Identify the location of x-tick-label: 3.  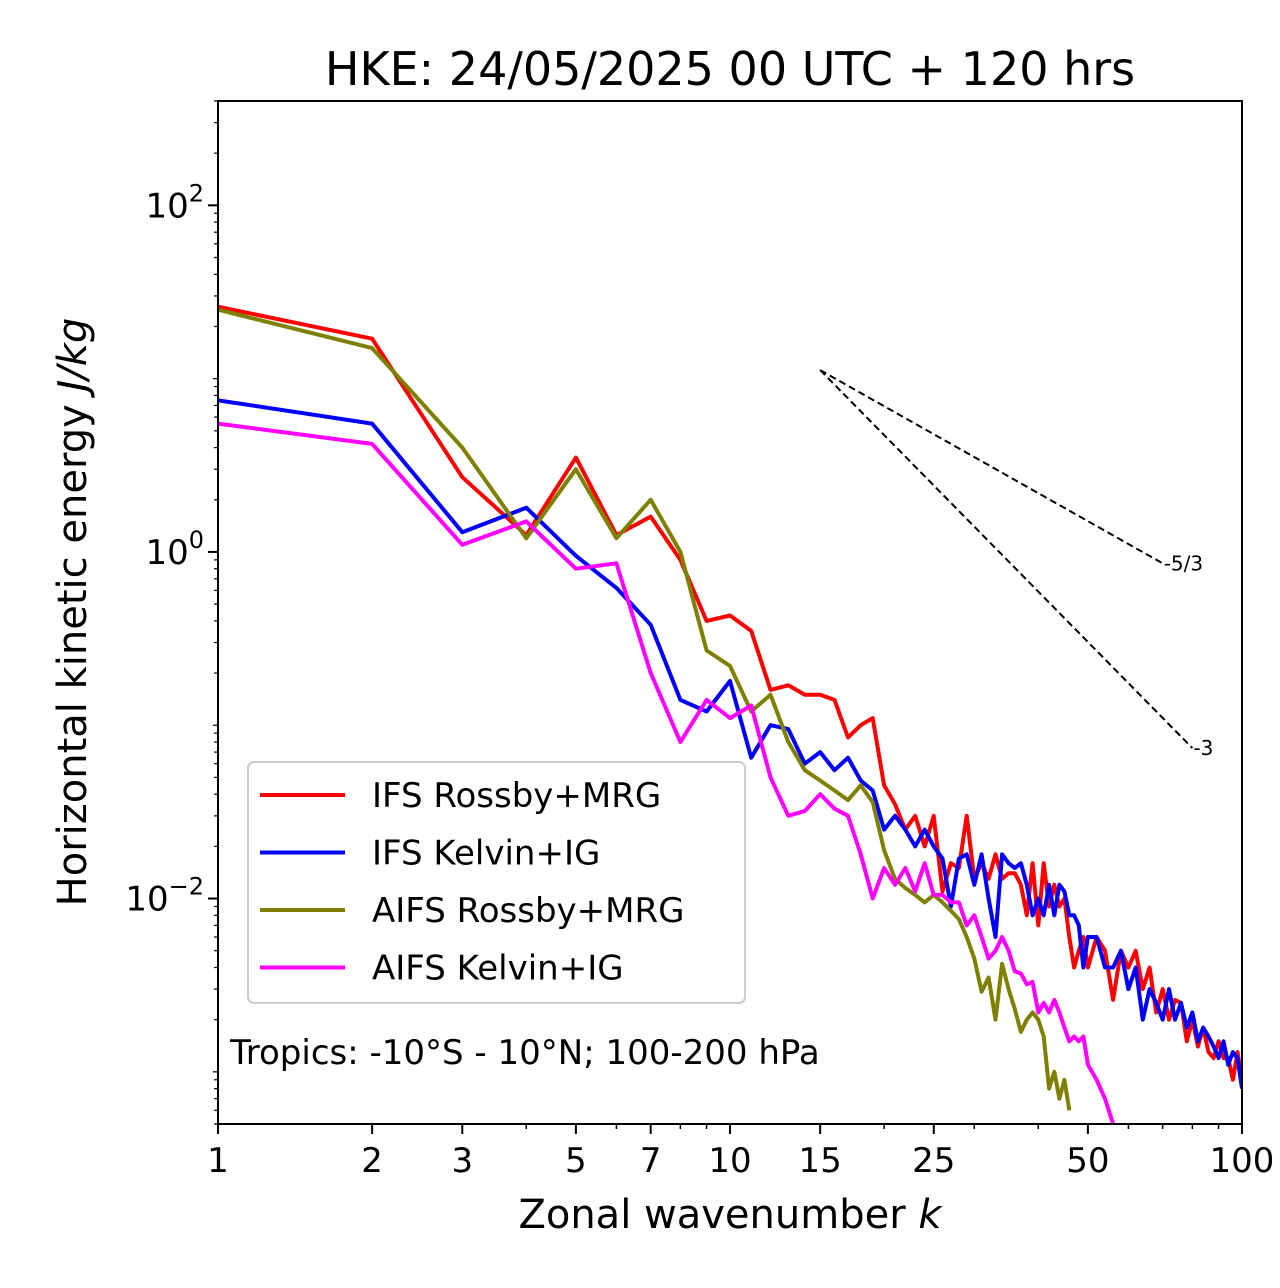
(462, 1161).